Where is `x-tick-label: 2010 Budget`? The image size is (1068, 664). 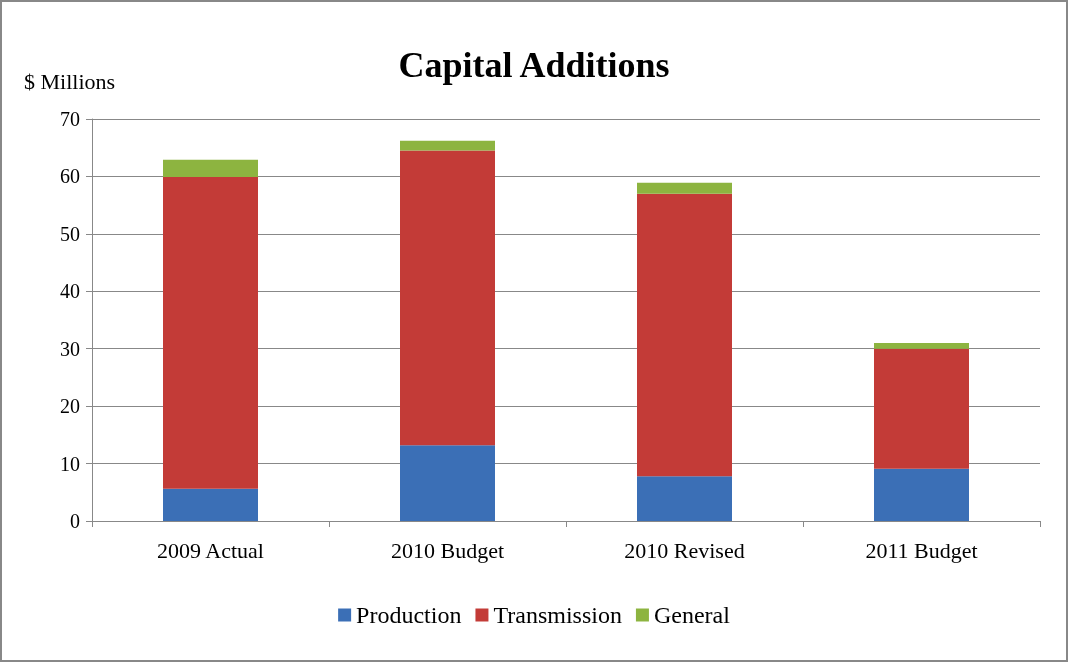 x-tick-label: 2010 Budget is located at coordinates (447, 550).